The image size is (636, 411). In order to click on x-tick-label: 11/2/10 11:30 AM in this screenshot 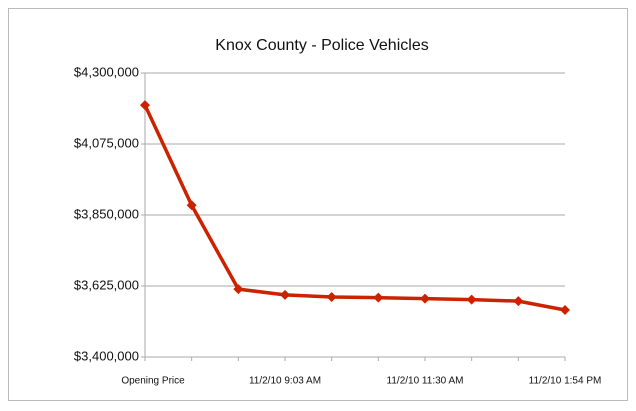, I will do `click(425, 381)`.